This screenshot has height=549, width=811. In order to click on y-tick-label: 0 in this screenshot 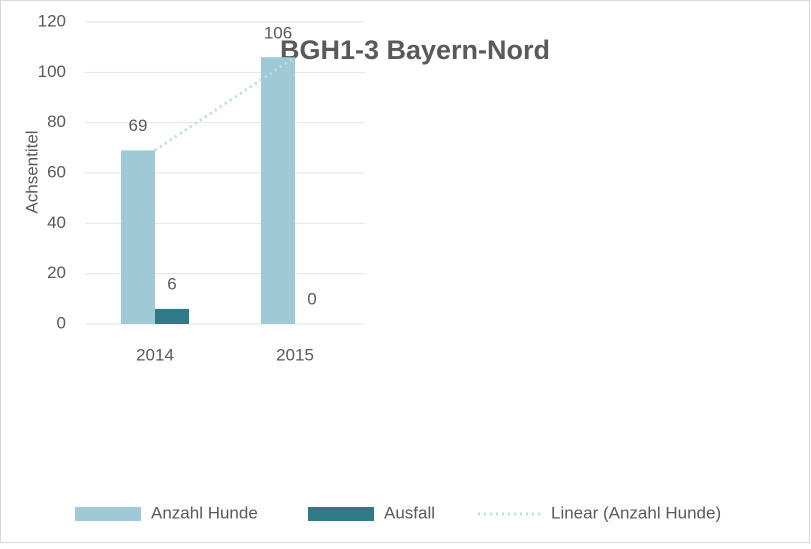, I will do `click(61, 322)`.